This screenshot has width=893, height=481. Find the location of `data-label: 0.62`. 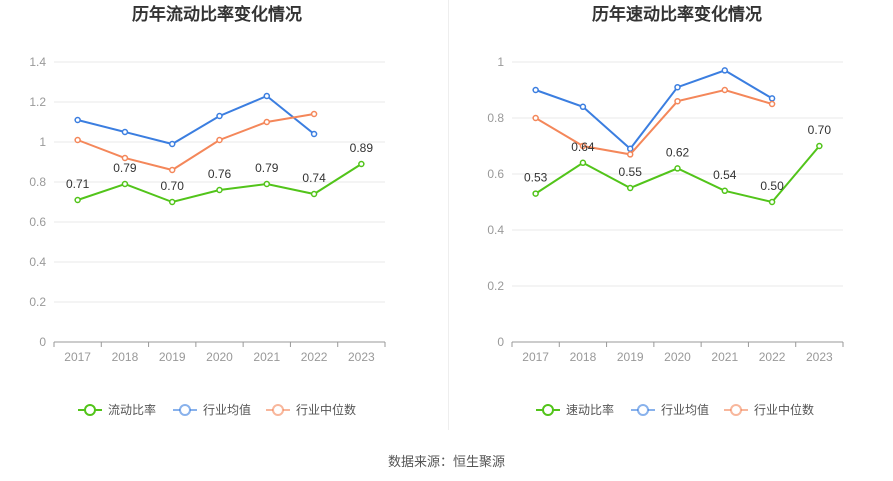

data-label: 0.62 is located at coordinates (678, 152).